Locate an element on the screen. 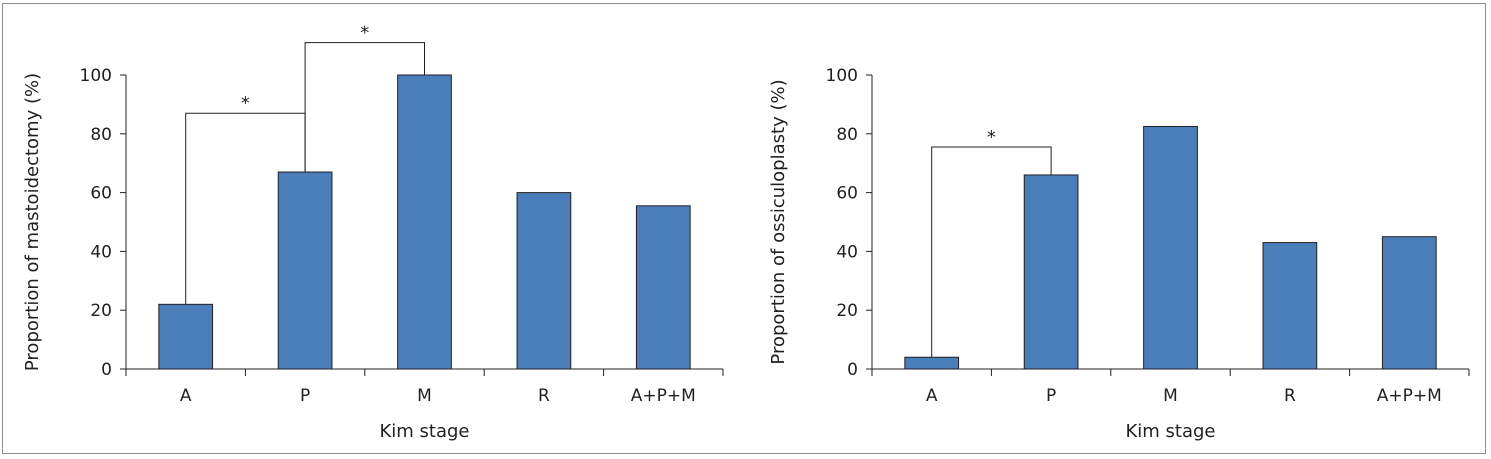 The height and width of the screenshot is (459, 1491). mastoidectomy-y-axis-title: Proportion of mastoidectomy (%) is located at coordinates (32, 222).